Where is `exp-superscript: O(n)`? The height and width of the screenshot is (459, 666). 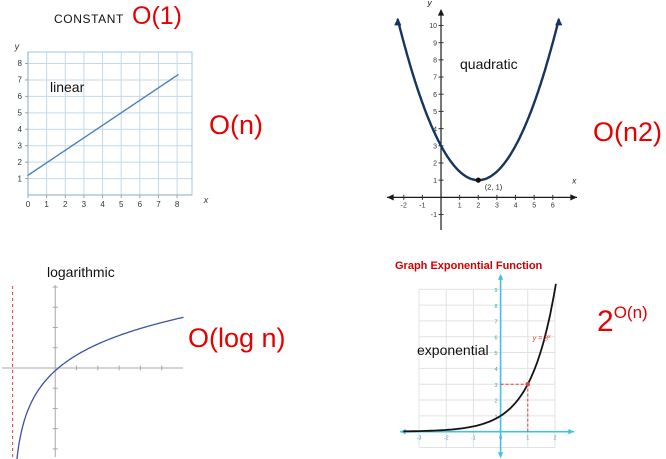 exp-superscript: O(n) is located at coordinates (630, 312).